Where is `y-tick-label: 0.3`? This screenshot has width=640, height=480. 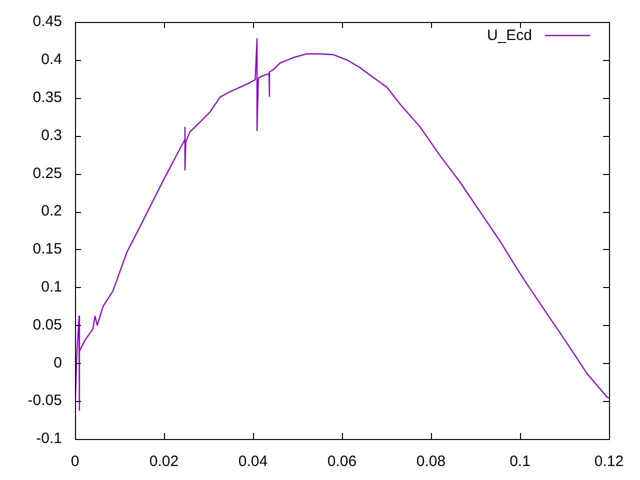 y-tick-label: 0.3 is located at coordinates (51, 135).